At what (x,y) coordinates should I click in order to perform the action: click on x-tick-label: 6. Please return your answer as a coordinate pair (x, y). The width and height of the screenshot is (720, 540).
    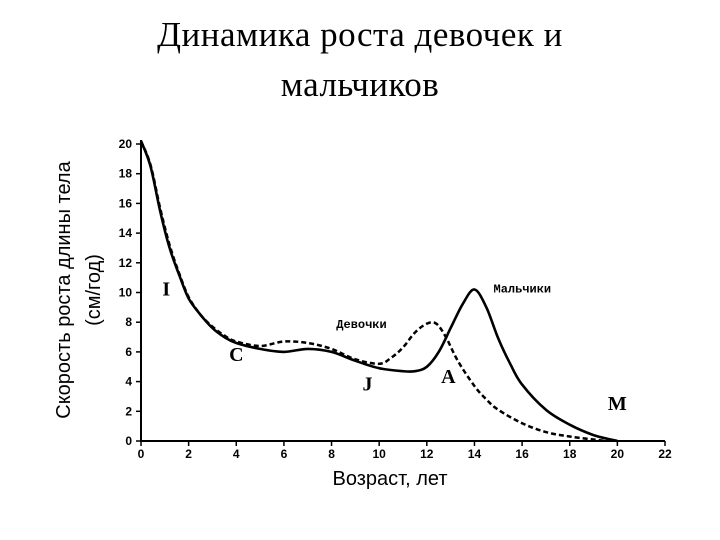
    Looking at the image, I should click on (284, 454).